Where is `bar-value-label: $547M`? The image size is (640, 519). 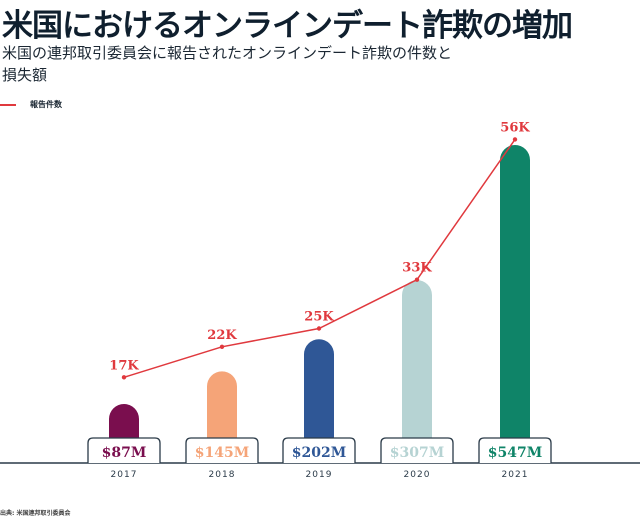
bar-value-label: $547M is located at coordinates (515, 453).